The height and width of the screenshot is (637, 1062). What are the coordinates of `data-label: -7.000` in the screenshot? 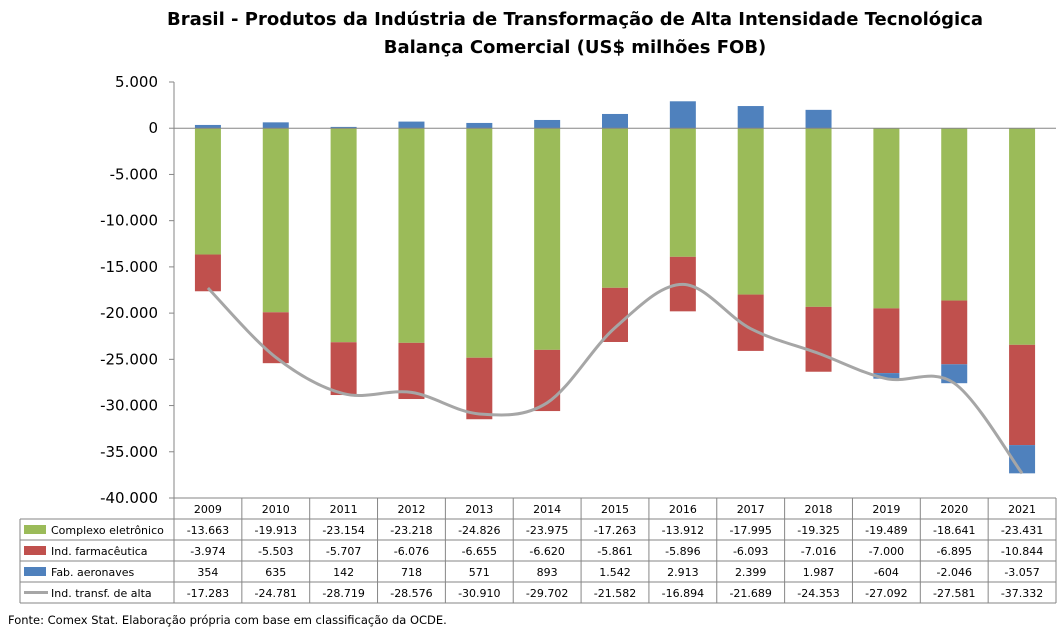 It's located at (886, 551).